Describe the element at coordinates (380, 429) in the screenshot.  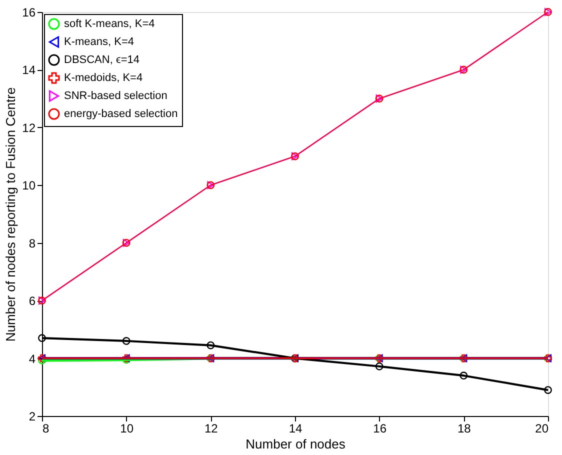
I see `x-tick-label: 16` at that location.